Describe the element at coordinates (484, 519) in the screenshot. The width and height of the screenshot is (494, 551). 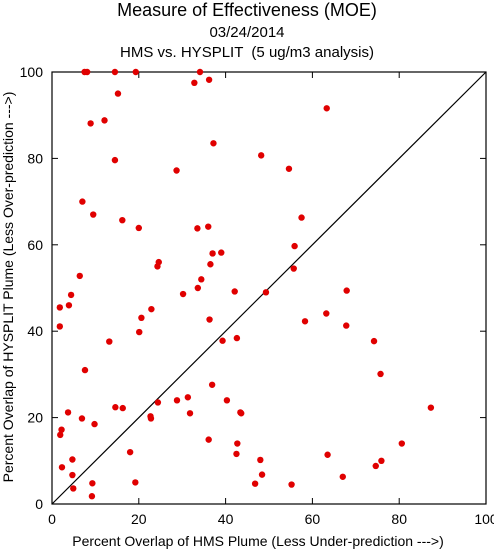
I see `x-tick-label: 100` at that location.